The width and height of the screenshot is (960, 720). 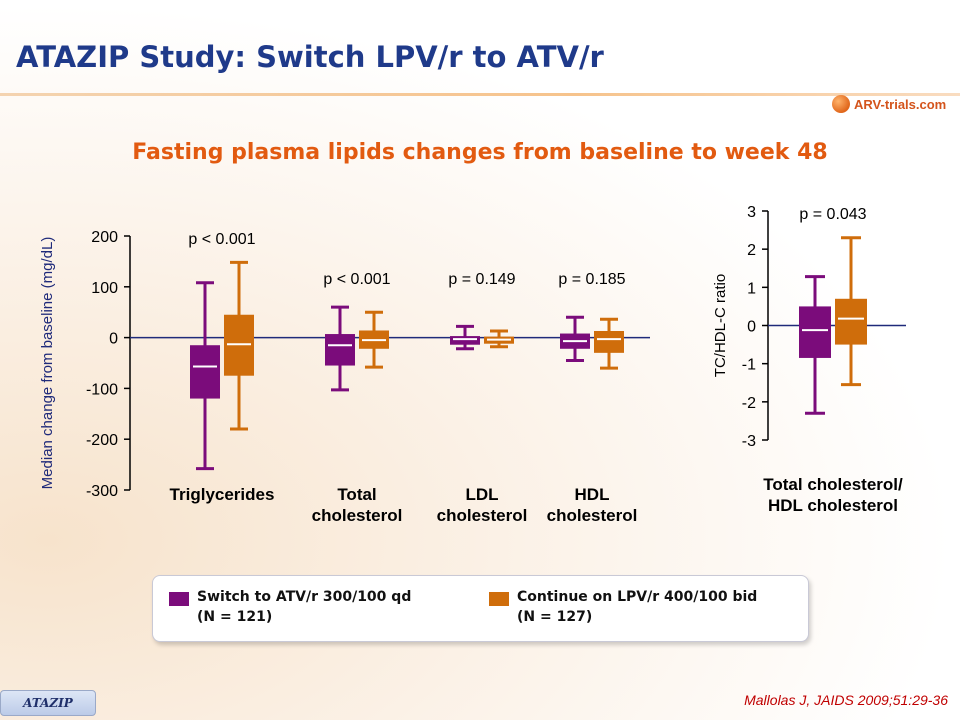 I want to click on y-tick-label: -300, so click(x=102, y=491).